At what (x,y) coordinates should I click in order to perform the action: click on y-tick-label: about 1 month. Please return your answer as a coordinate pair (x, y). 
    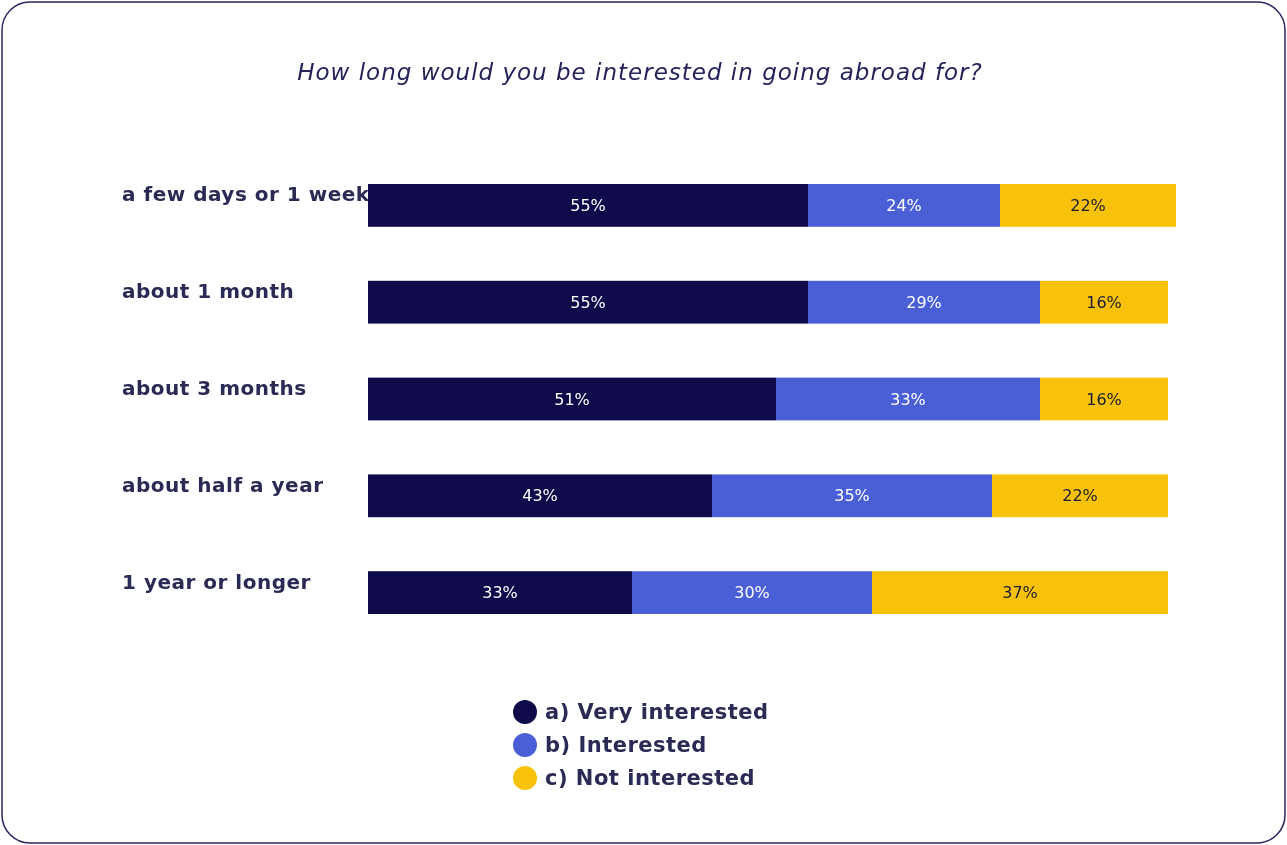
    Looking at the image, I should click on (208, 291).